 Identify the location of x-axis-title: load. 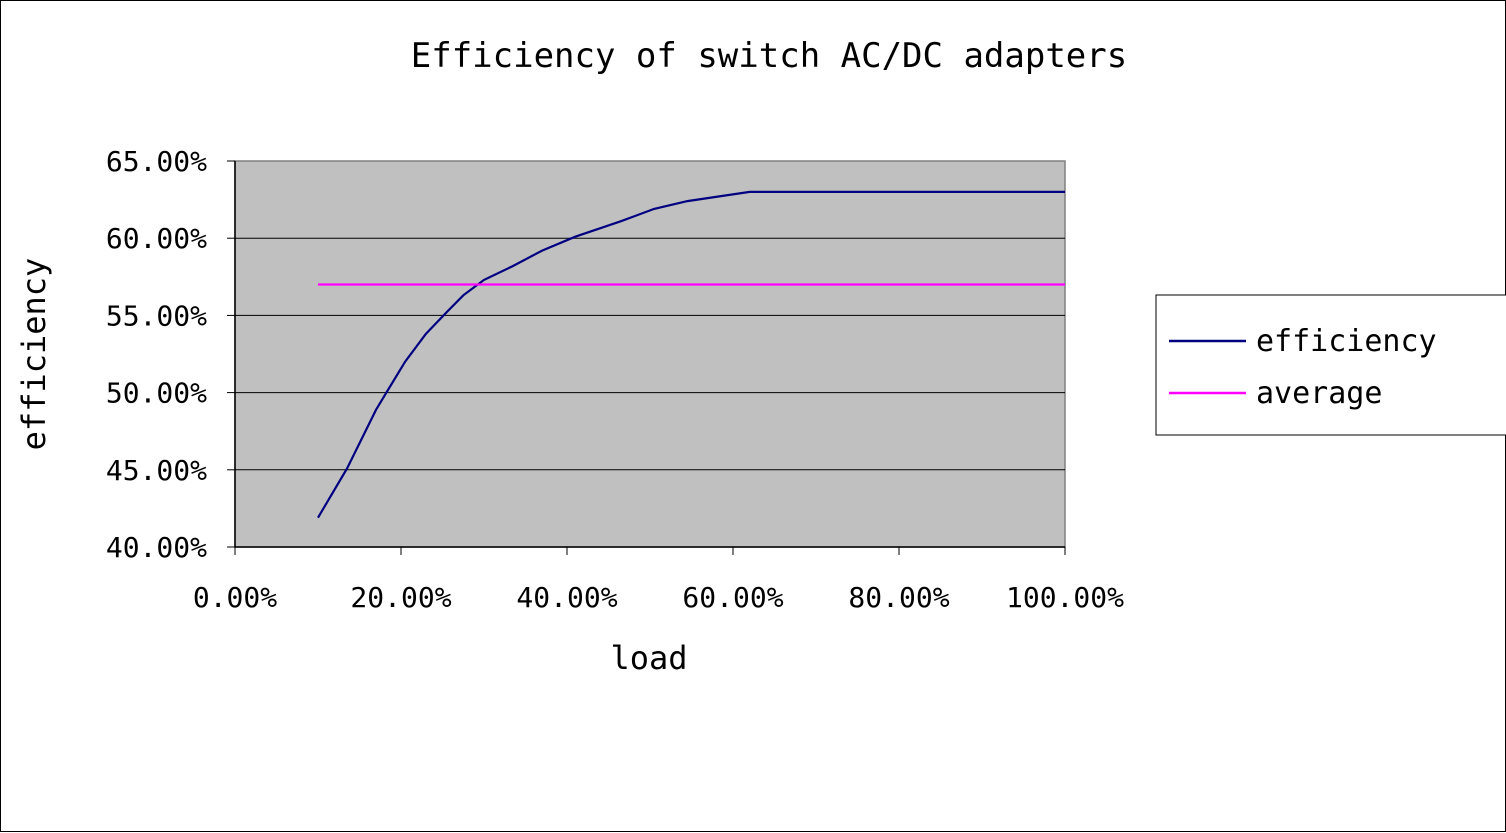
(648, 658).